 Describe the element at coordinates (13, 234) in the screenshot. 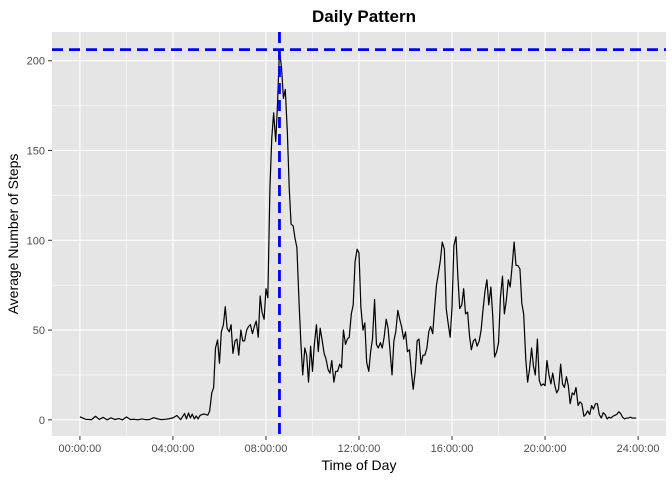

I see `y-axis-label: Average Number of Steps` at that location.